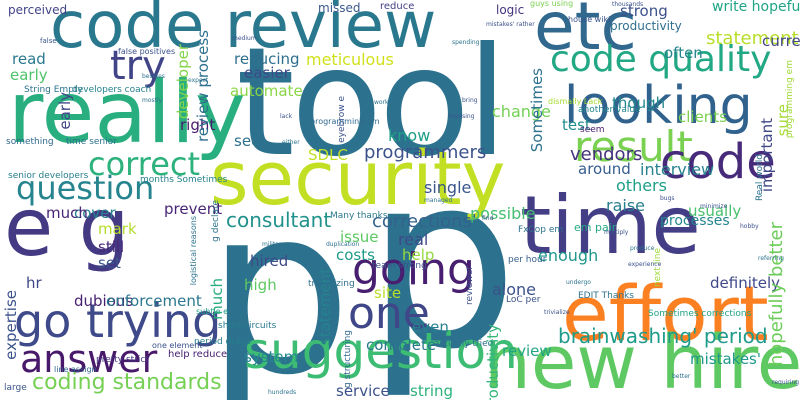 The image size is (800, 400). Describe the element at coordinates (667, 198) in the screenshot. I see `minor-word: bugs` at that location.